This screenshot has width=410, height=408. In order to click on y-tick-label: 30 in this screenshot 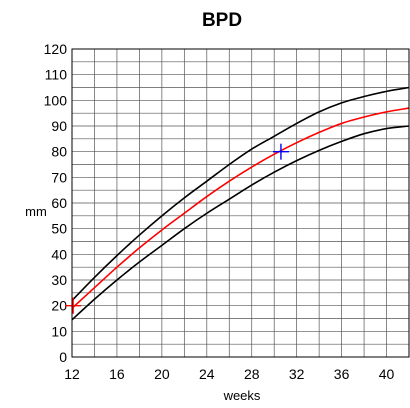, I will do `click(59, 280)`.